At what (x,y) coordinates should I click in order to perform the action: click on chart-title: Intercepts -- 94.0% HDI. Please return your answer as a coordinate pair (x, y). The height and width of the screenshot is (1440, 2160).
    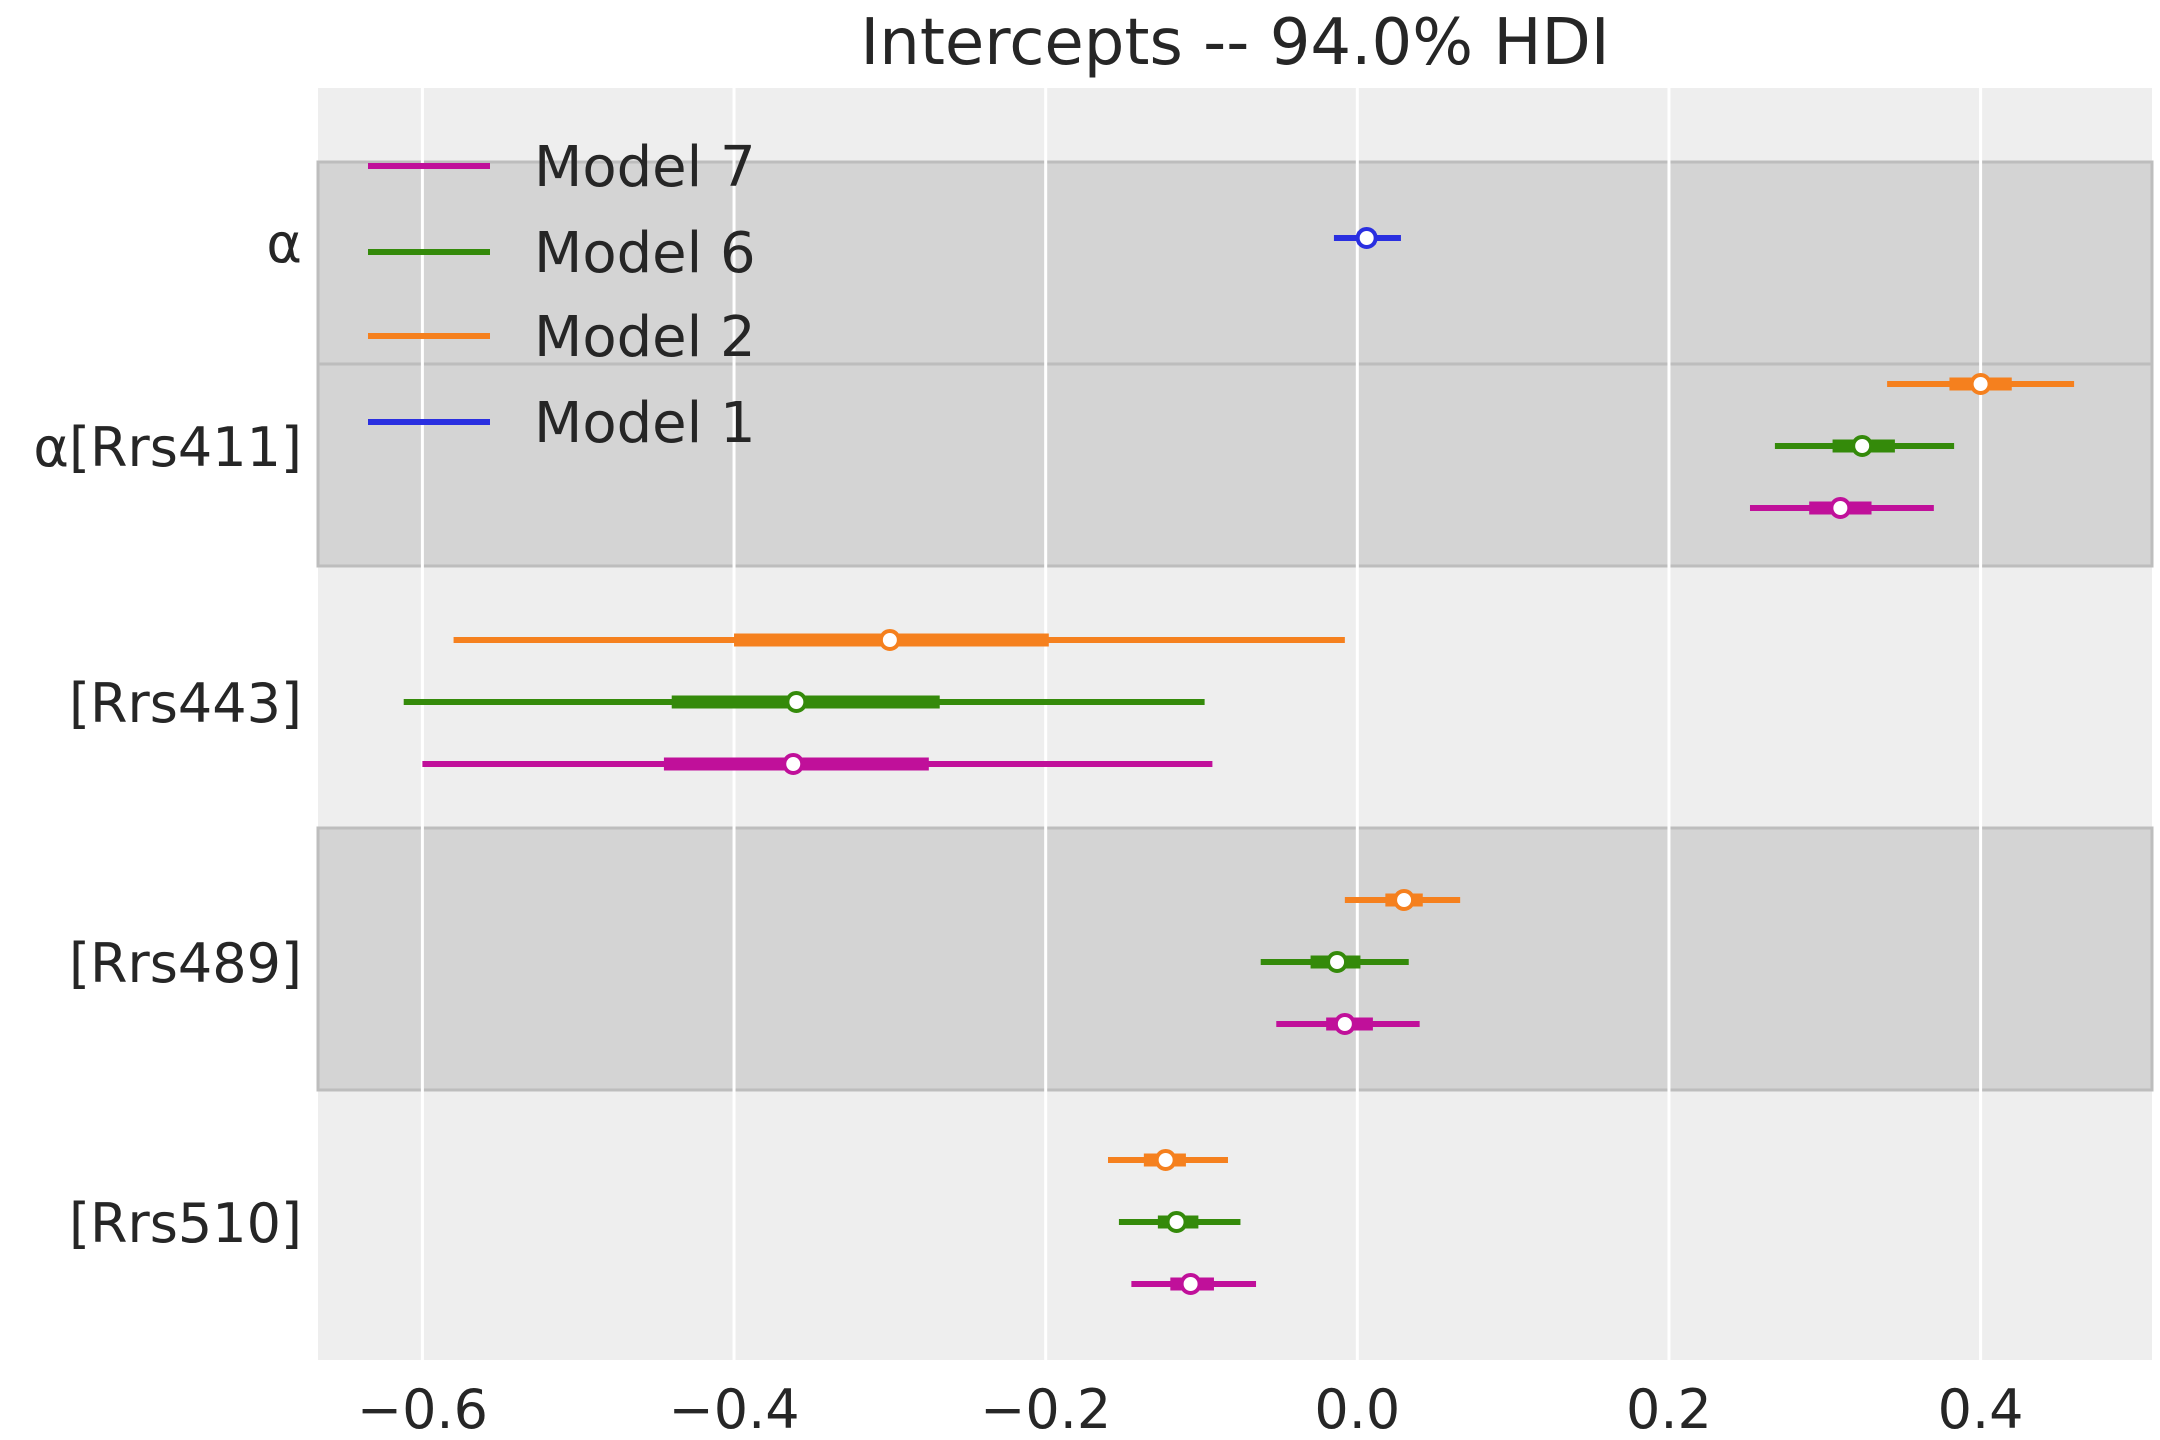
    Looking at the image, I should click on (1234, 43).